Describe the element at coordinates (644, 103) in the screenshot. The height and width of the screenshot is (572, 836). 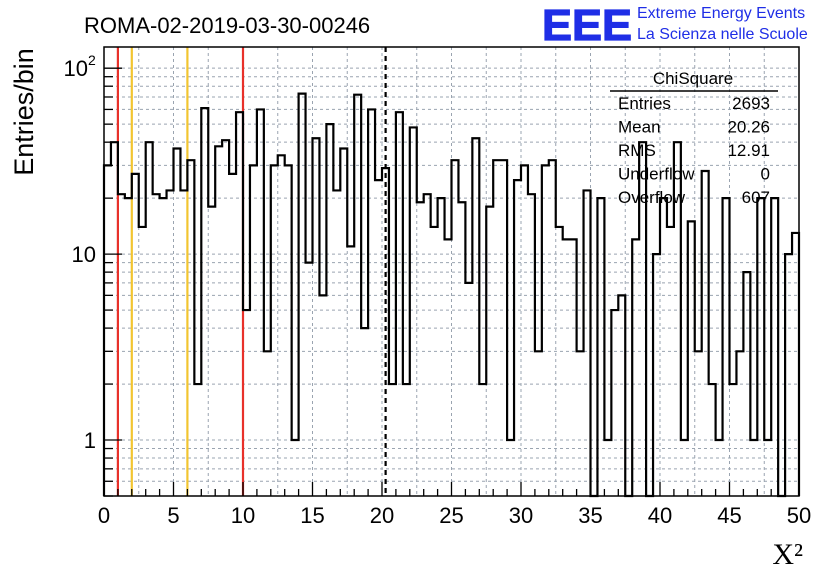
I see `stats-label: Entries` at that location.